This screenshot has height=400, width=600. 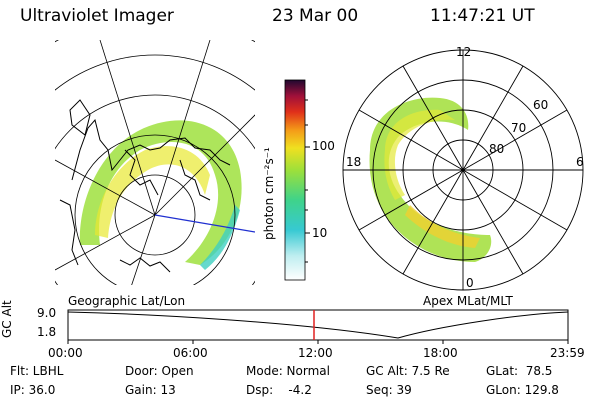 I want to click on mlt-12-label: 12, so click(x=464, y=52).